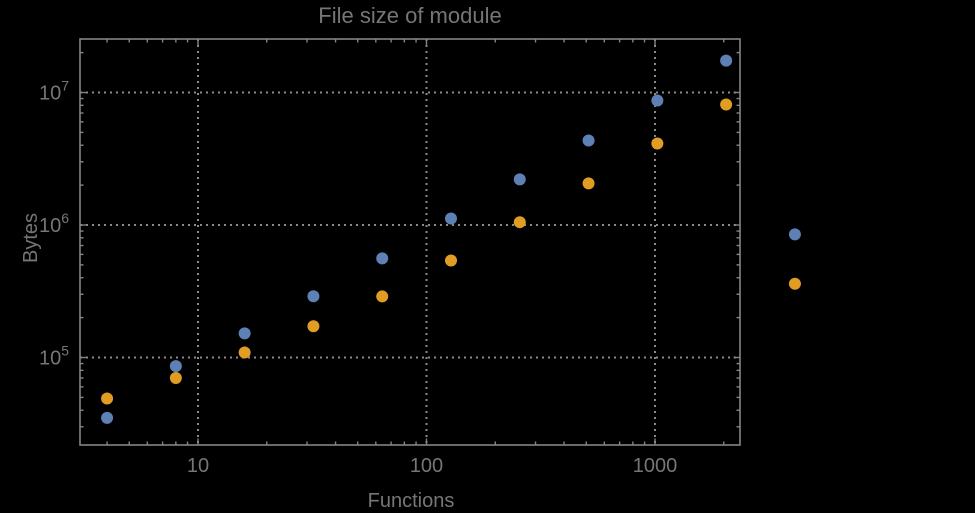 The image size is (975, 513). What do you see at coordinates (31, 238) in the screenshot?
I see `y-axis-label: Bytes` at bounding box center [31, 238].